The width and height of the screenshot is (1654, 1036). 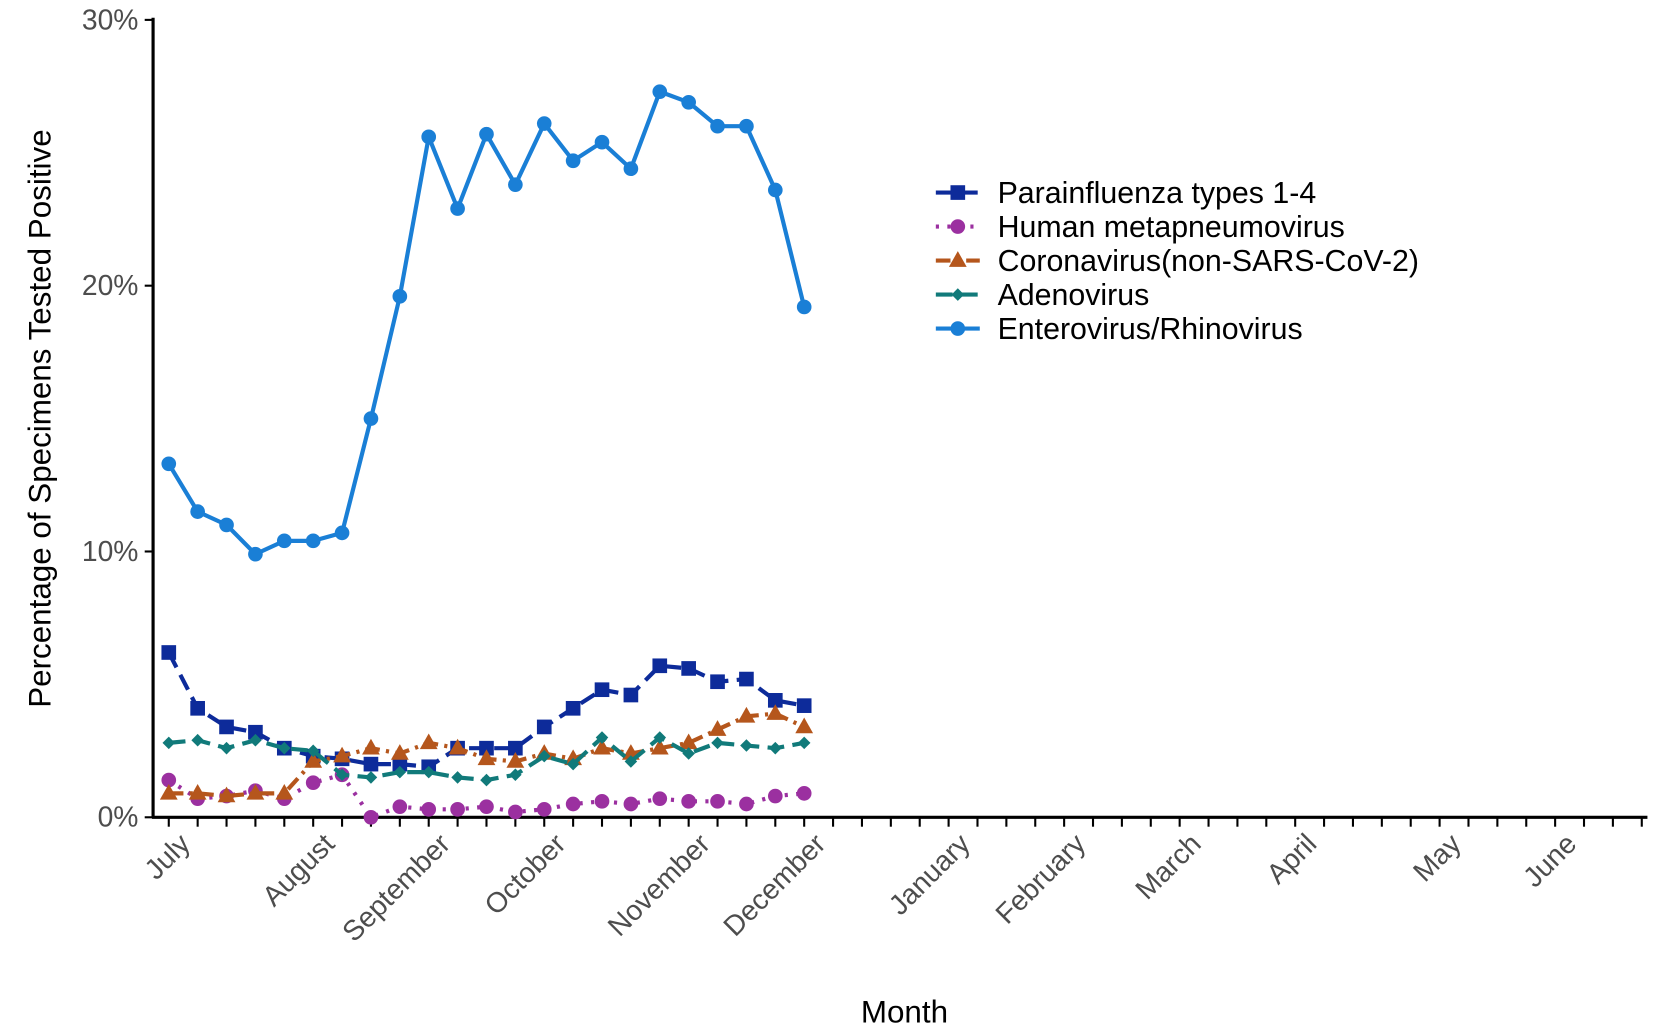 What do you see at coordinates (904, 1011) in the screenshot?
I see `x-axis-title: Month` at bounding box center [904, 1011].